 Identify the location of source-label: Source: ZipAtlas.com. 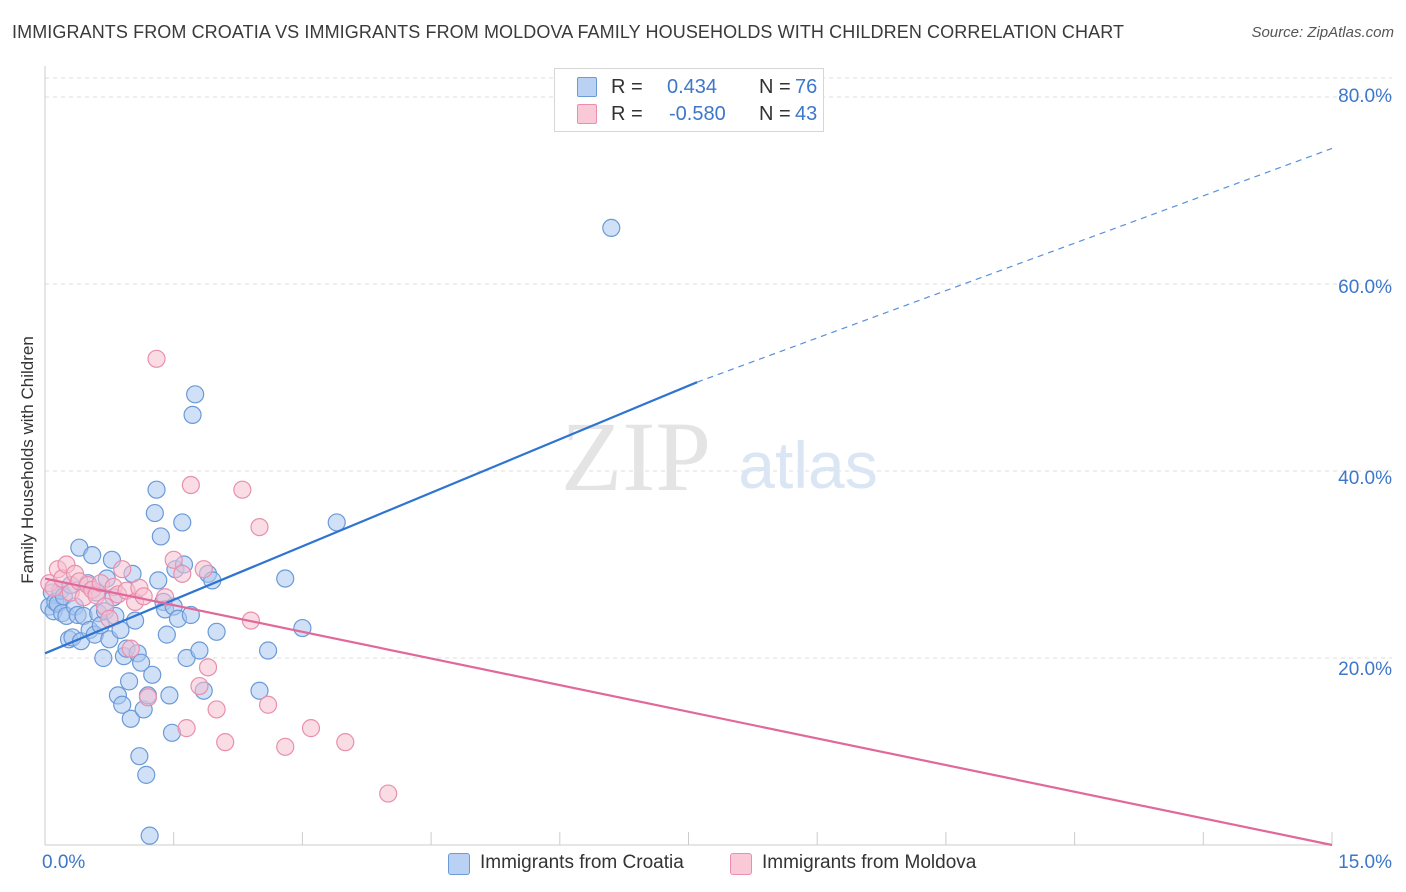
(1322, 32).